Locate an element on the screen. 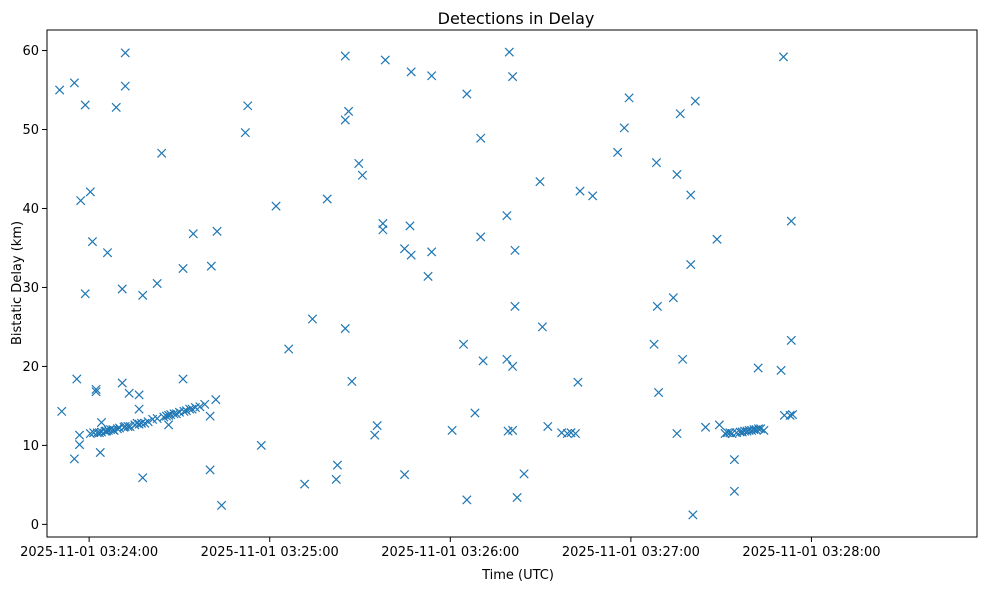 The width and height of the screenshot is (989, 590). y-axis: 0 10 20 30 40 50 60 is located at coordinates (34, 288).